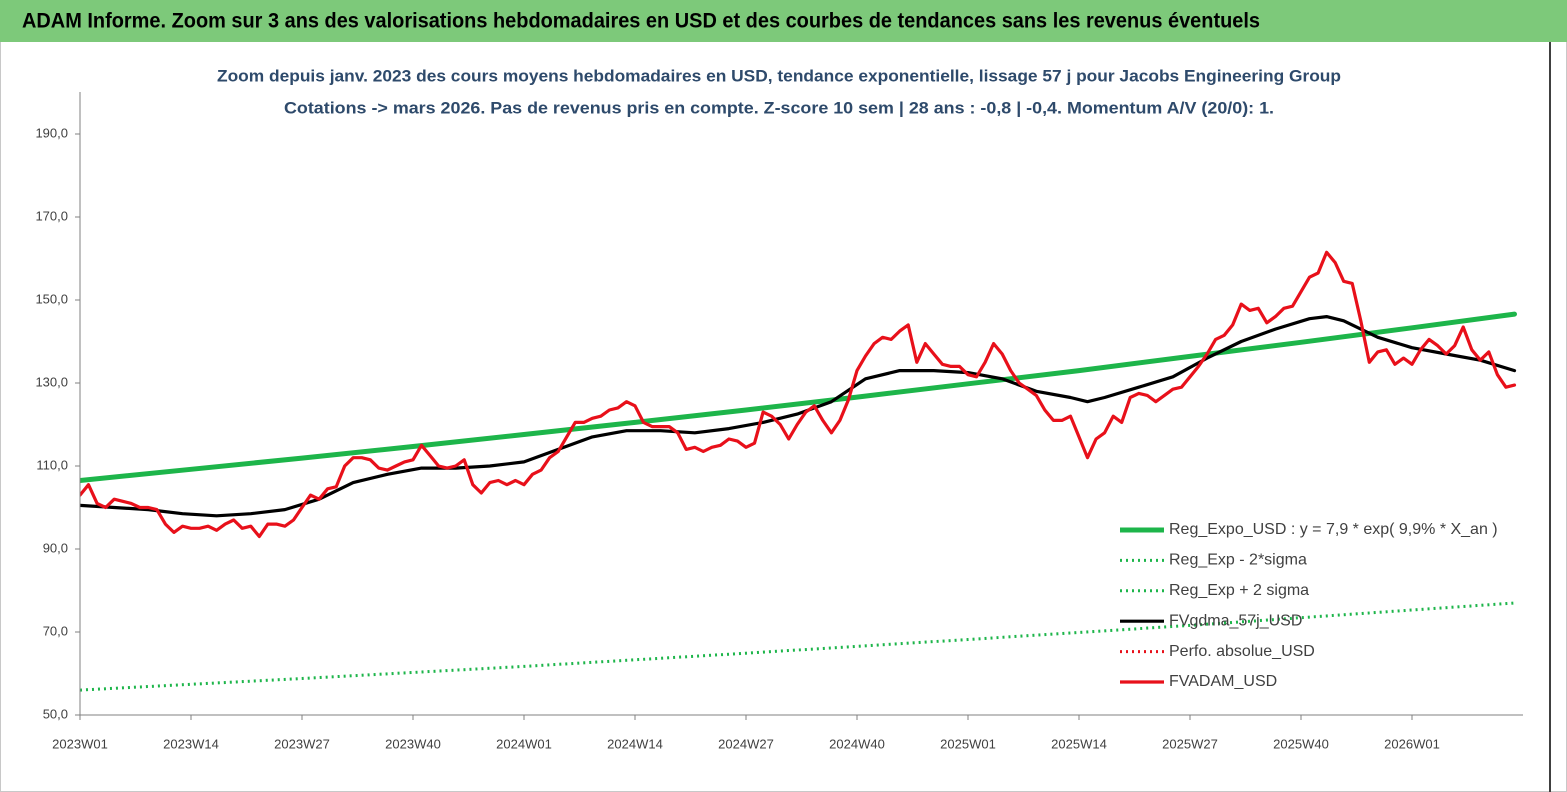  What do you see at coordinates (780, 93) in the screenshot?
I see `subtitle-box` at bounding box center [780, 93].